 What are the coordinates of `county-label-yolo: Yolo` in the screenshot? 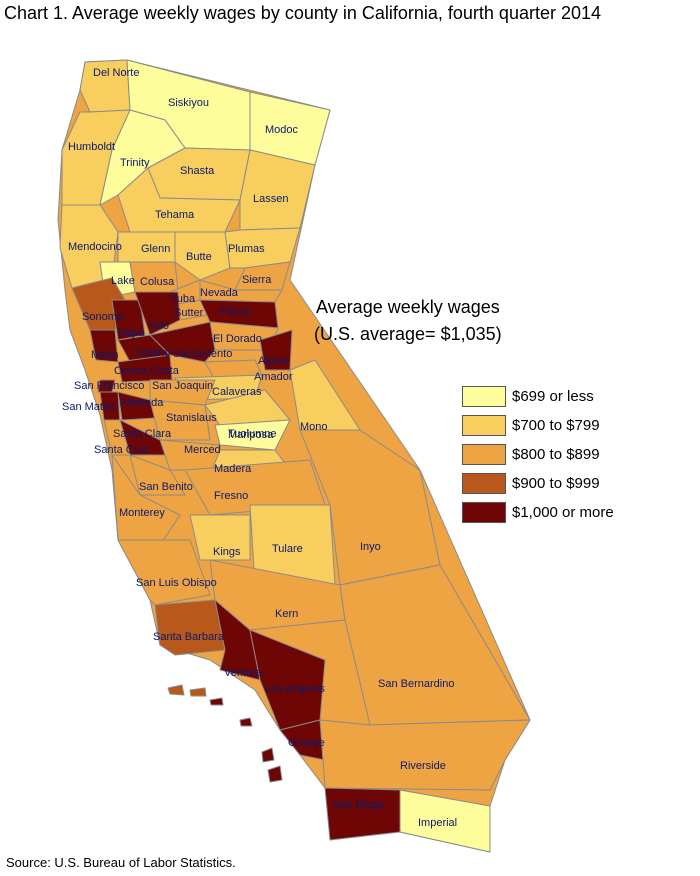 It's located at (158, 326).